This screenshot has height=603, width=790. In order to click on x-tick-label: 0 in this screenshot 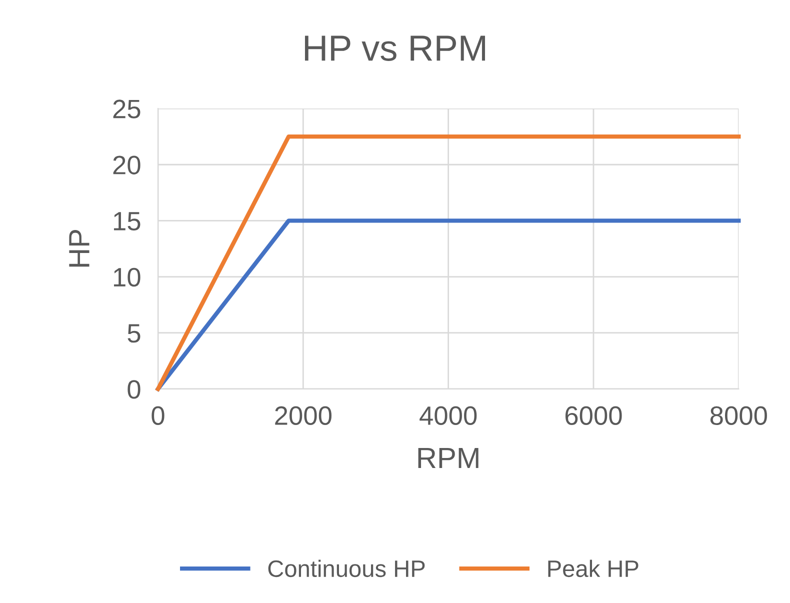, I will do `click(158, 415)`.